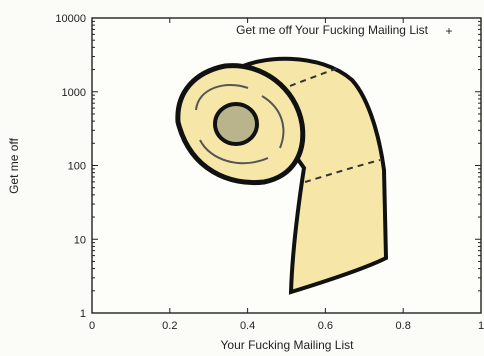  What do you see at coordinates (403, 326) in the screenshot?
I see `x-tick-label: 0.8` at bounding box center [403, 326].